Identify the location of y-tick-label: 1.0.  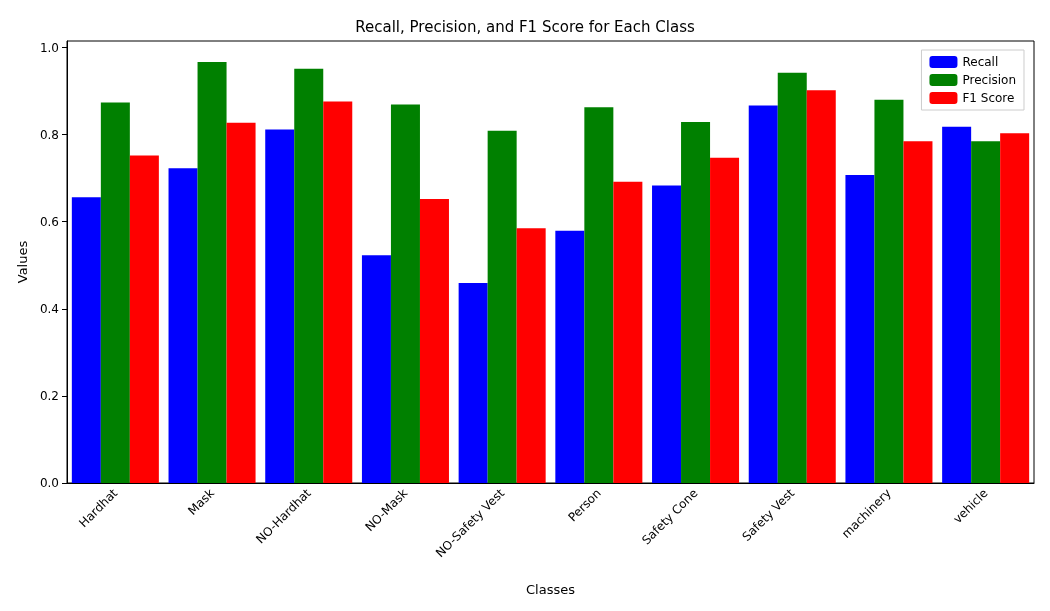
(49, 47).